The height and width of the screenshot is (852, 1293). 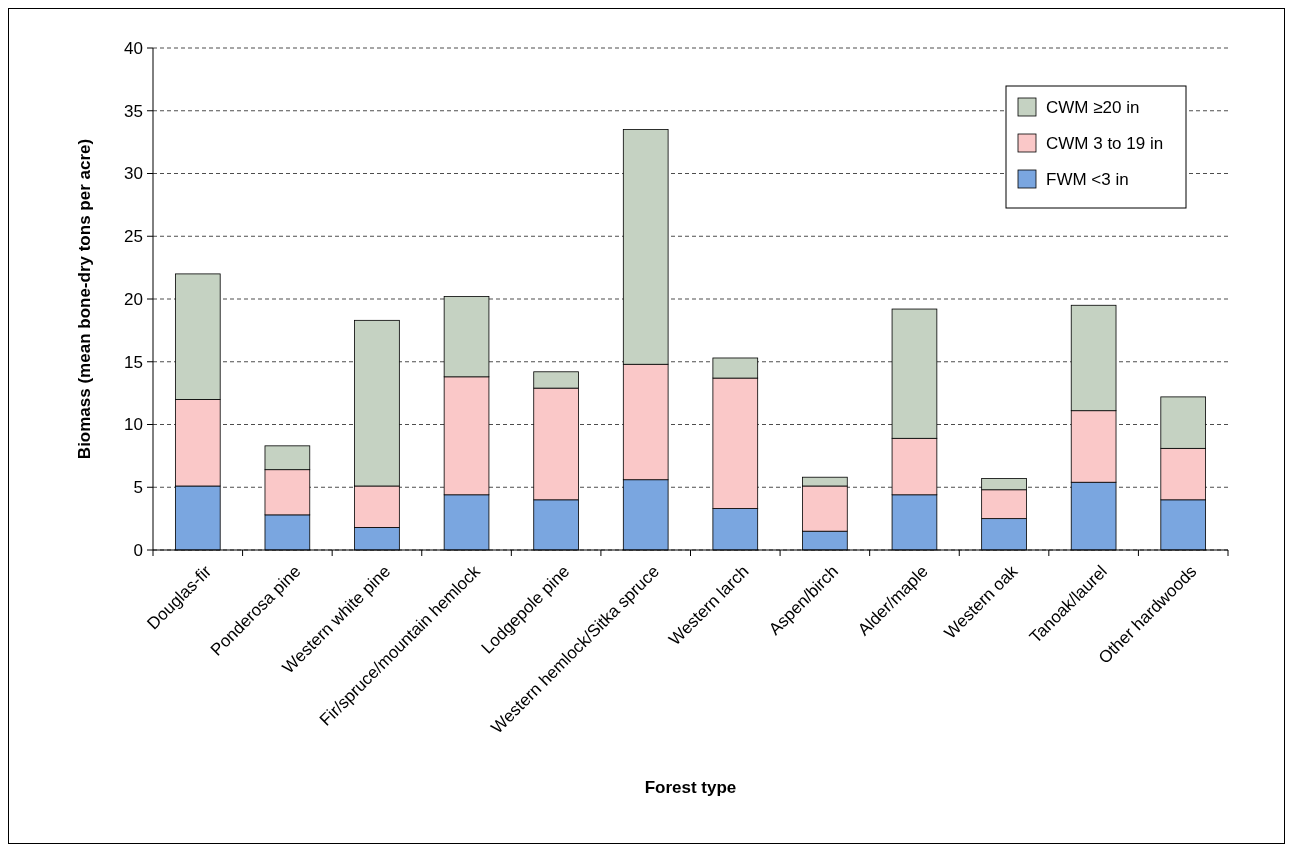 What do you see at coordinates (138, 550) in the screenshot?
I see `y-tick-label: 0` at bounding box center [138, 550].